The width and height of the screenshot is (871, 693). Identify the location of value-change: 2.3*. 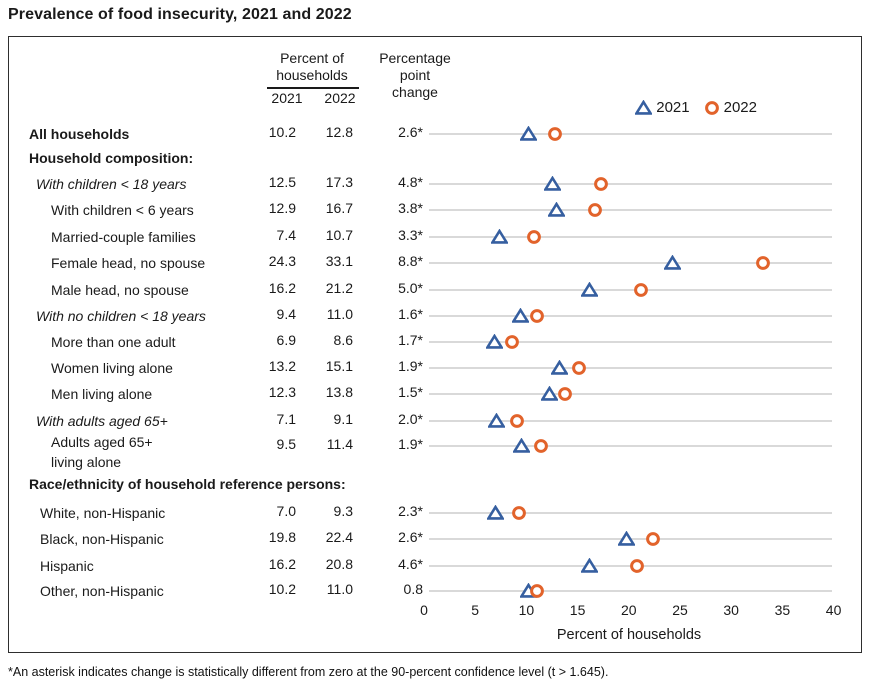
(410, 511).